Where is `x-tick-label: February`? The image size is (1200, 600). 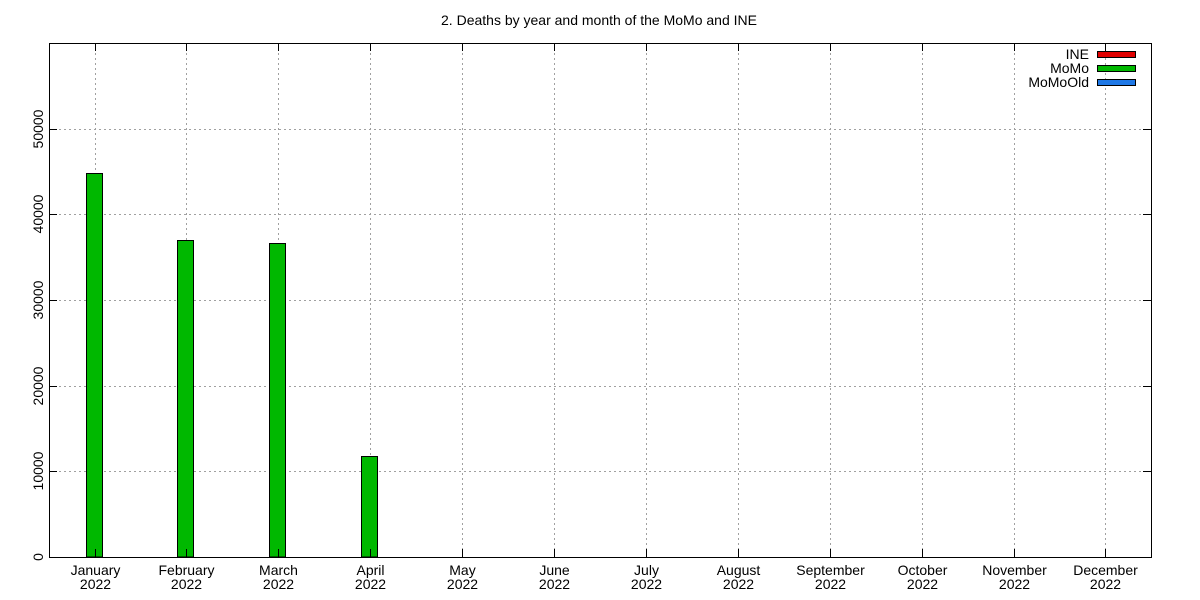
x-tick-label: February is located at coordinates (186, 570).